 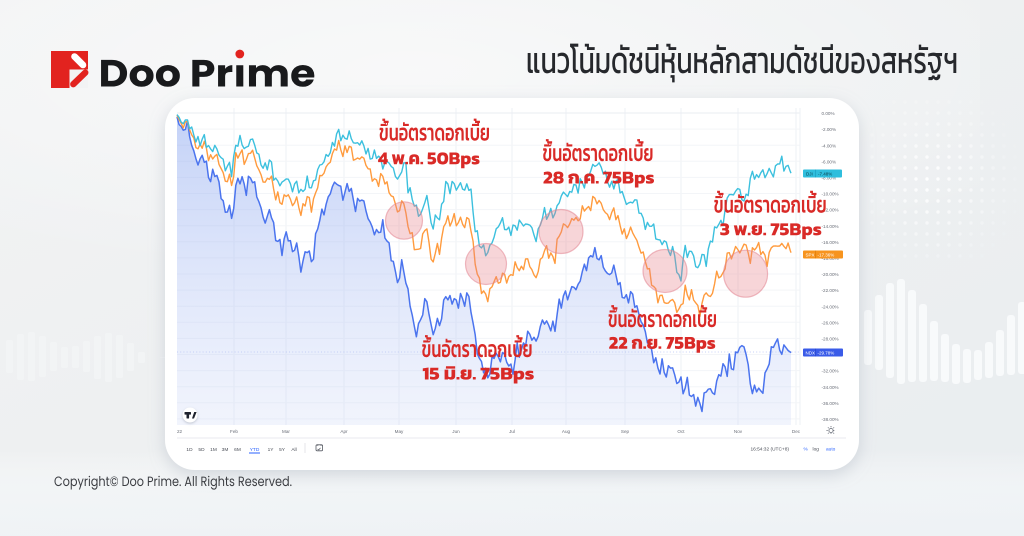 What do you see at coordinates (810, 255) in the screenshot?
I see `svg-text: SPX` at bounding box center [810, 255].